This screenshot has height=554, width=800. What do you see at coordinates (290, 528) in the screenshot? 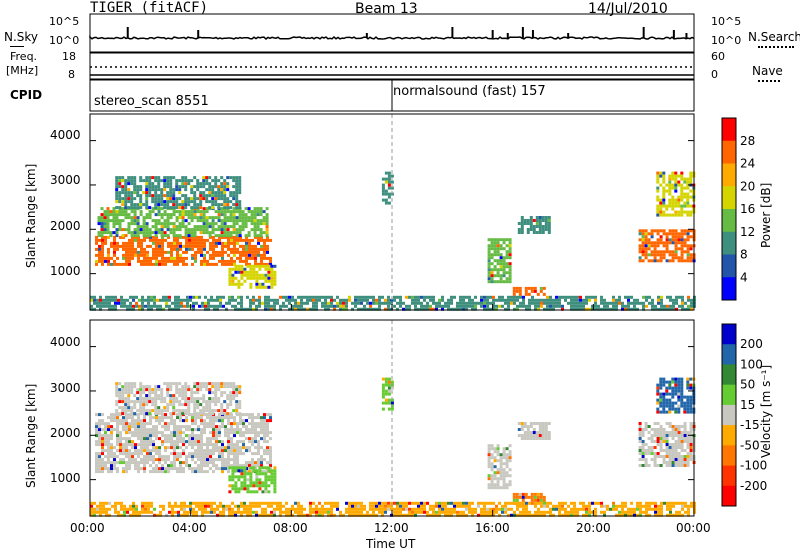
I see `xtick-2: 08:00` at bounding box center [290, 528].